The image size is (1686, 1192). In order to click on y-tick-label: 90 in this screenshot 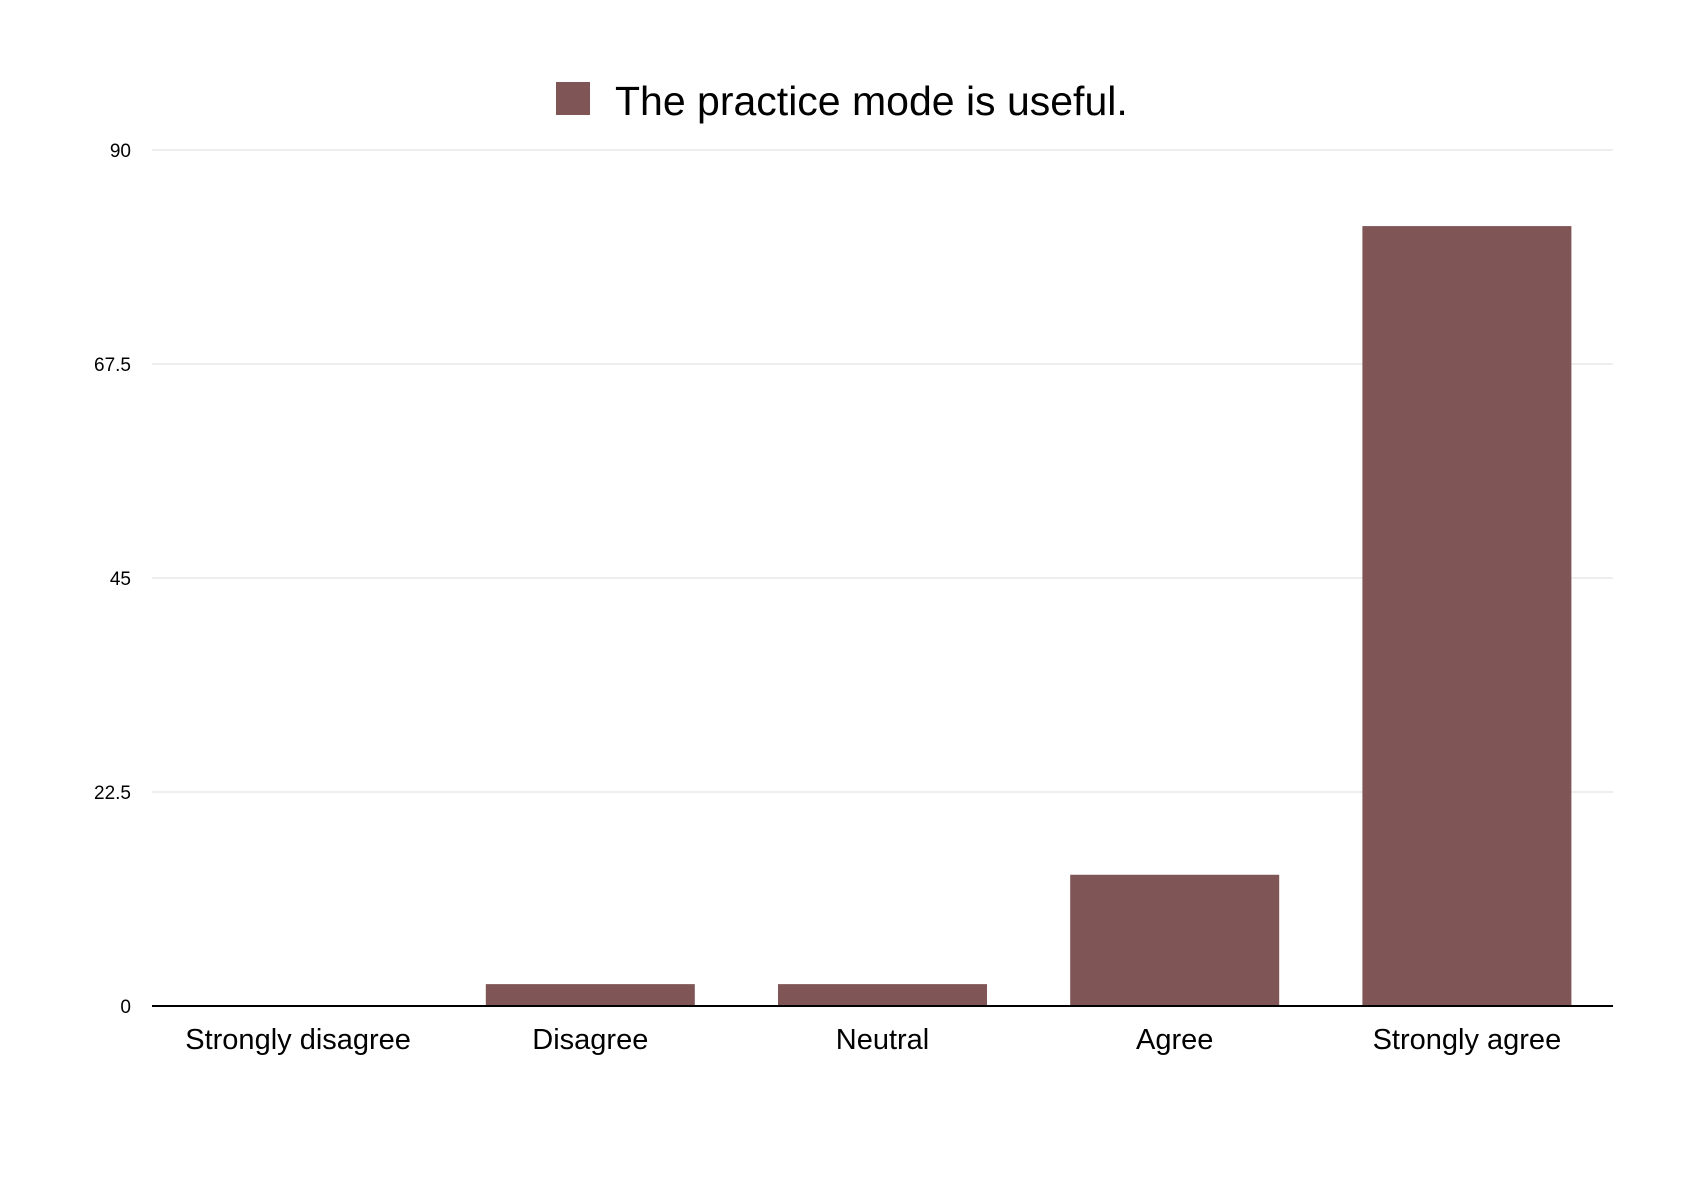, I will do `click(120, 151)`.